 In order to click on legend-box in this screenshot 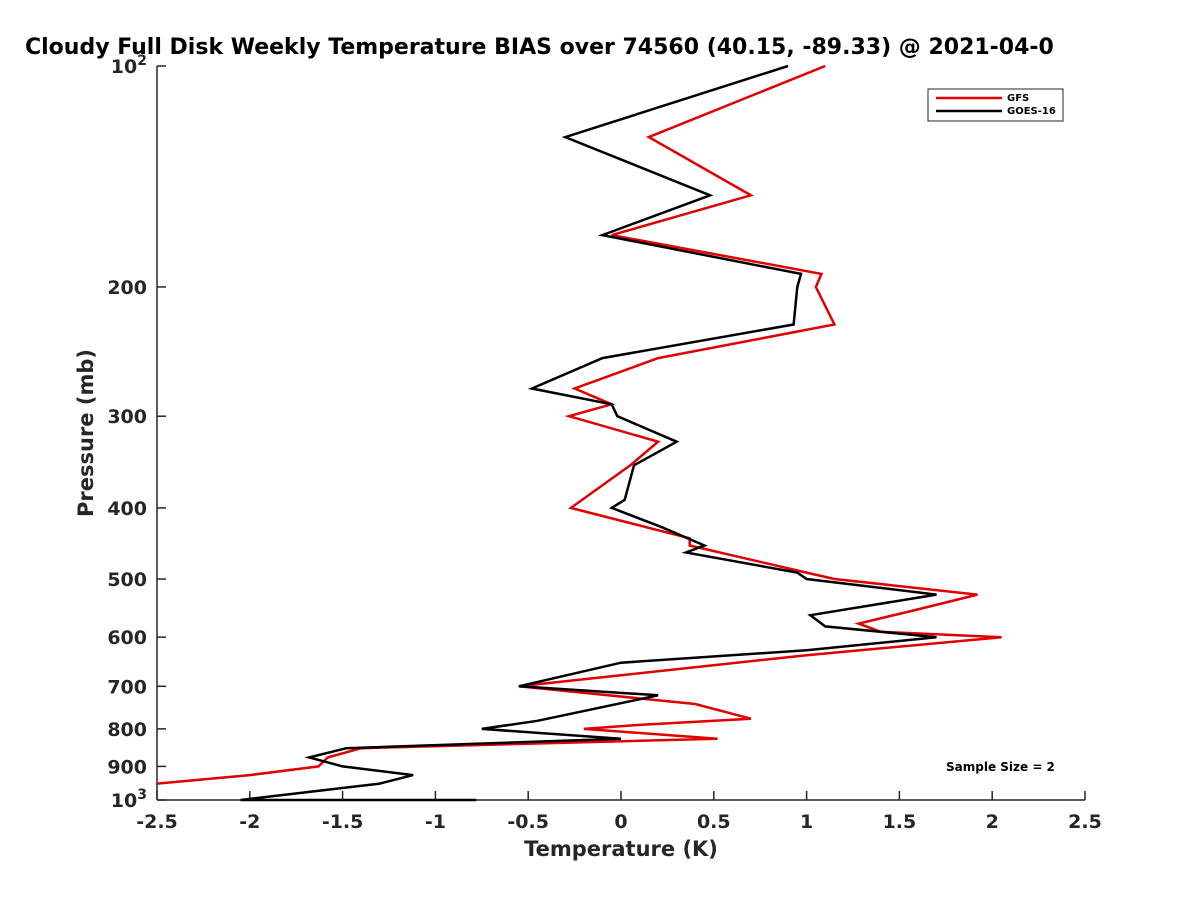, I will do `click(995, 105)`.